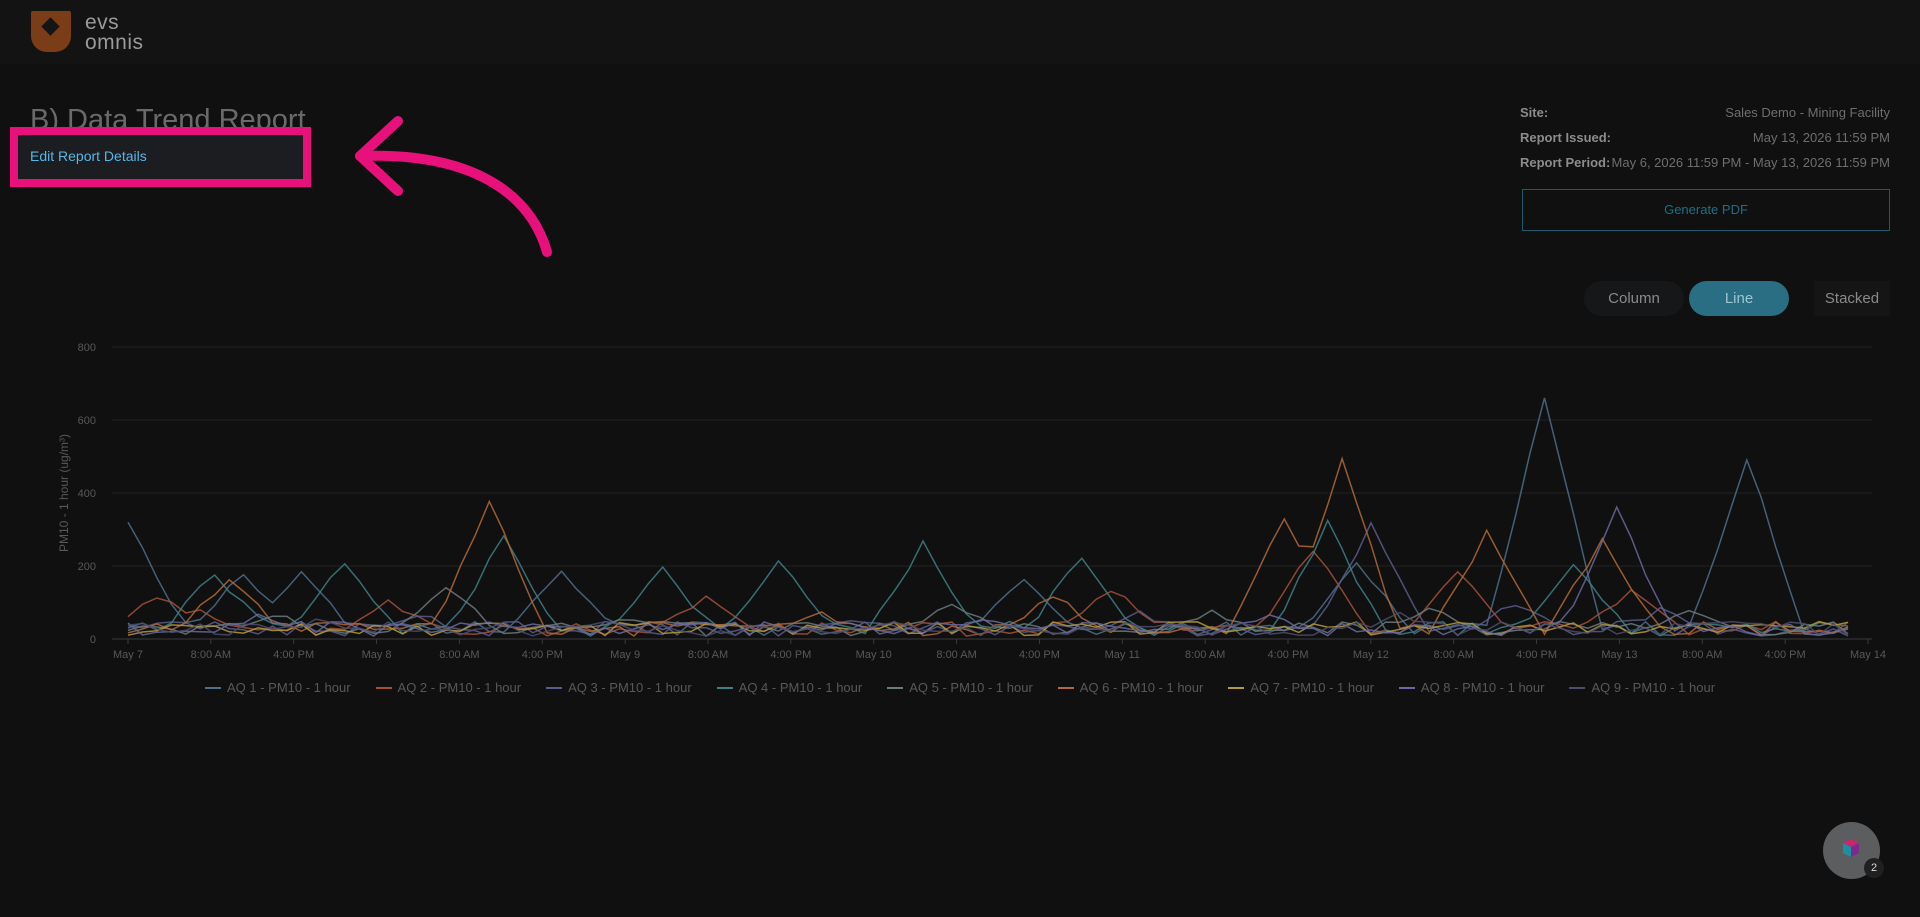 Image resolution: width=1920 pixels, height=917 pixels. Describe the element at coordinates (50, 26) in the screenshot. I see `logo-diamond-shape` at that location.